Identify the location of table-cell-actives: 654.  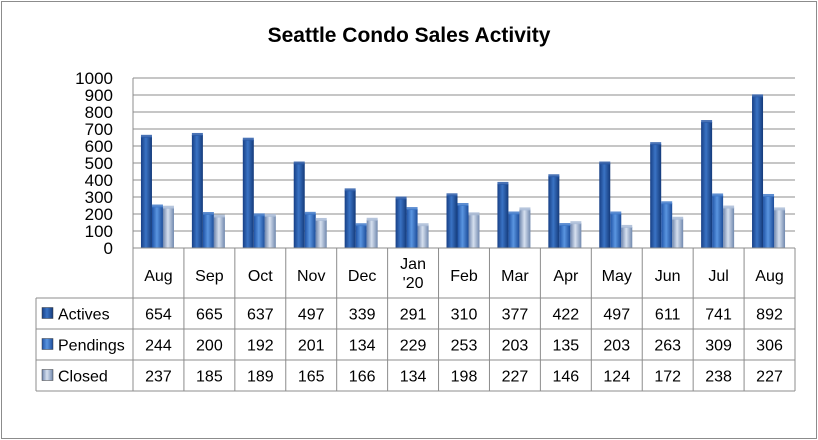
(158, 315).